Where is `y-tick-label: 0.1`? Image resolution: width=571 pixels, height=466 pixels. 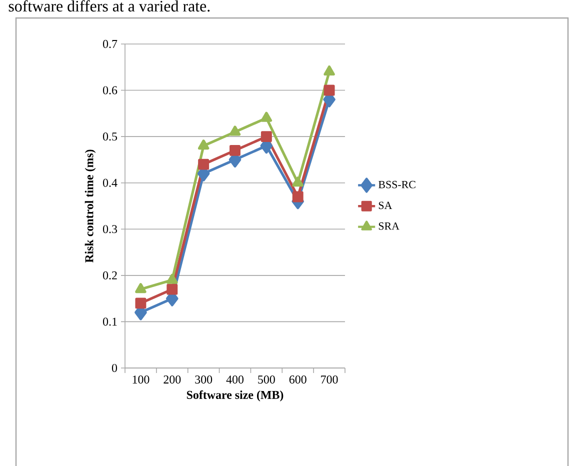 y-tick-label: 0.1 is located at coordinates (109, 322).